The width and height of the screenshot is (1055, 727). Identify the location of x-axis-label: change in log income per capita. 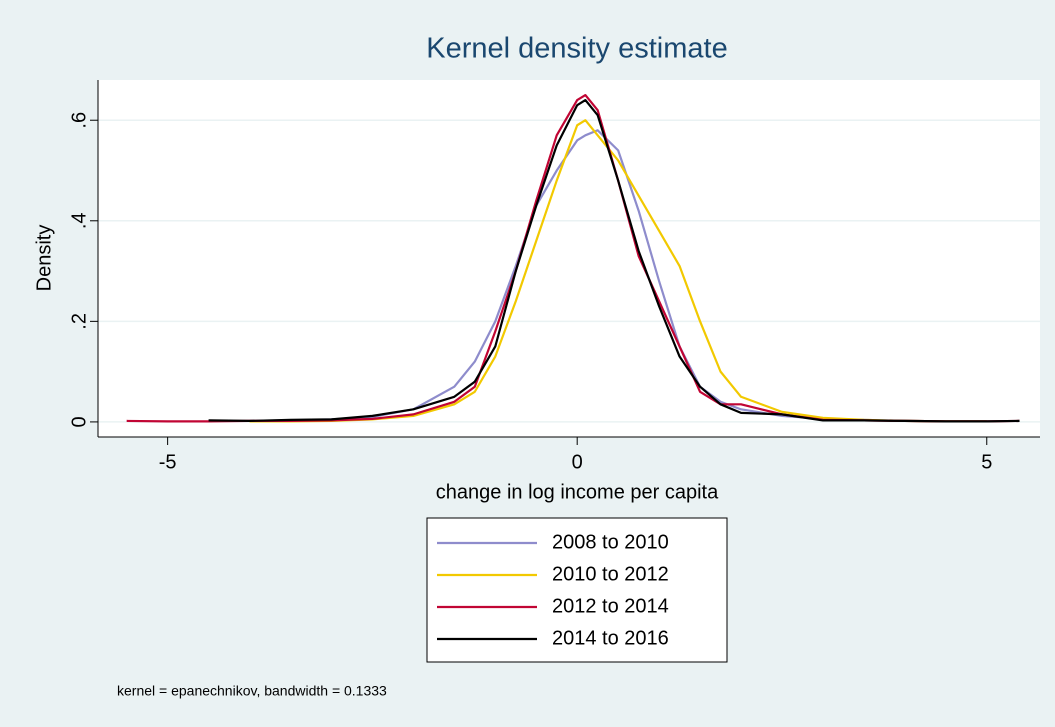
(577, 492).